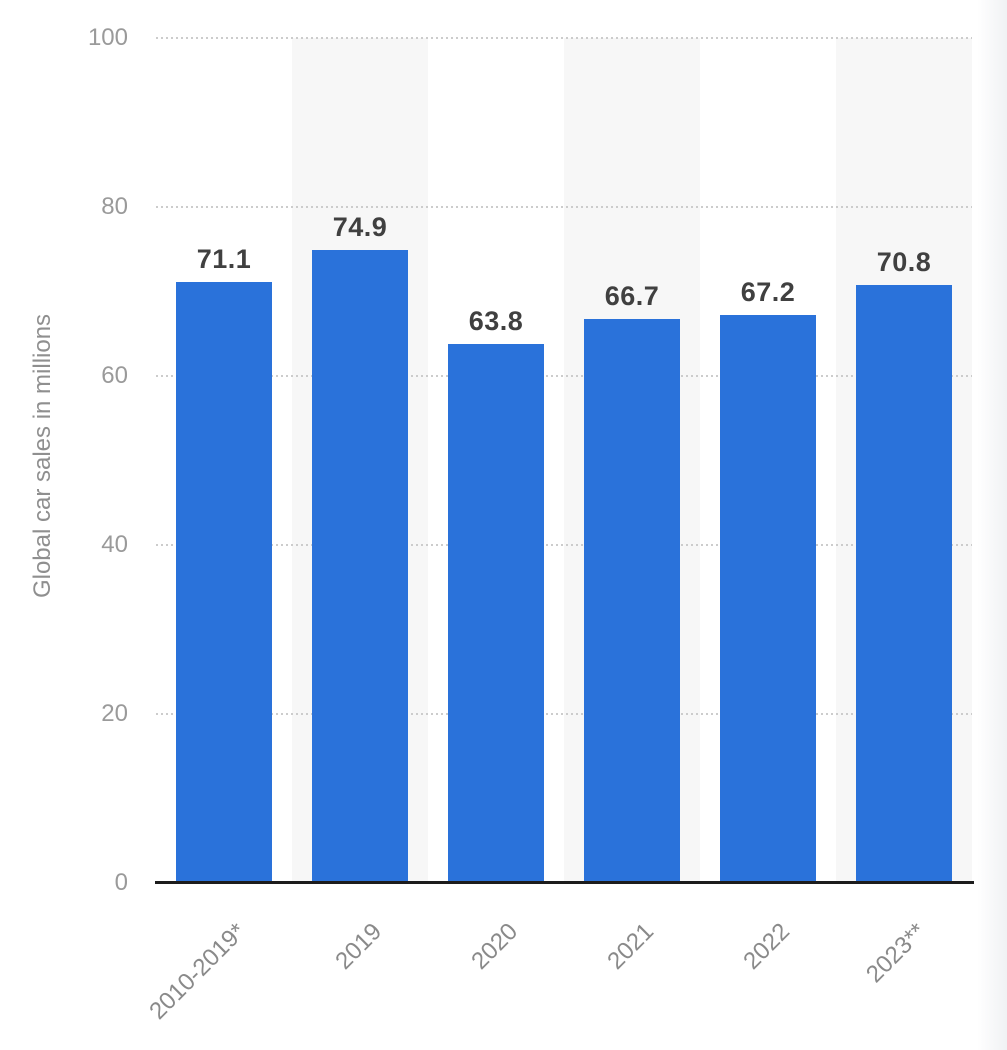  Describe the element at coordinates (42, 456) in the screenshot. I see `y-axis-title: Global car sales in millions` at that location.